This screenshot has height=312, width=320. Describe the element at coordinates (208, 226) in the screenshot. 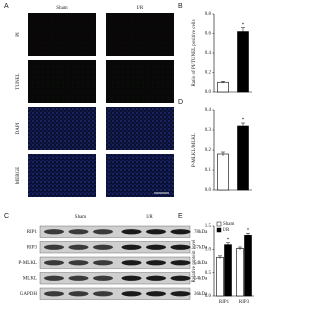

I see `y-tick-label: 1.5` at that location.